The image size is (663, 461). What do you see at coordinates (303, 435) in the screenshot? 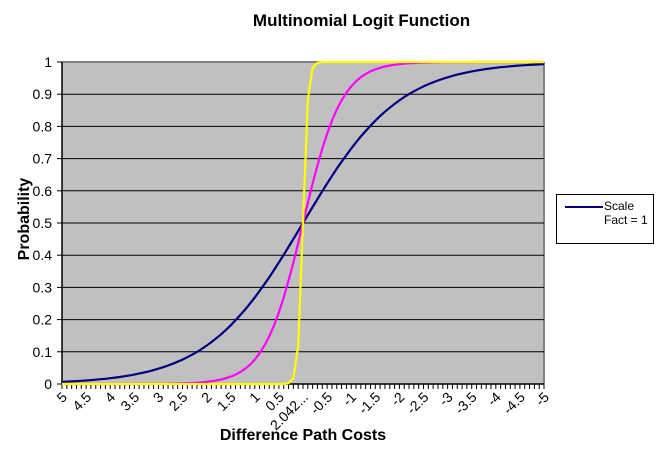
I see `x-axis-label: Difference Path Costs` at bounding box center [303, 435].